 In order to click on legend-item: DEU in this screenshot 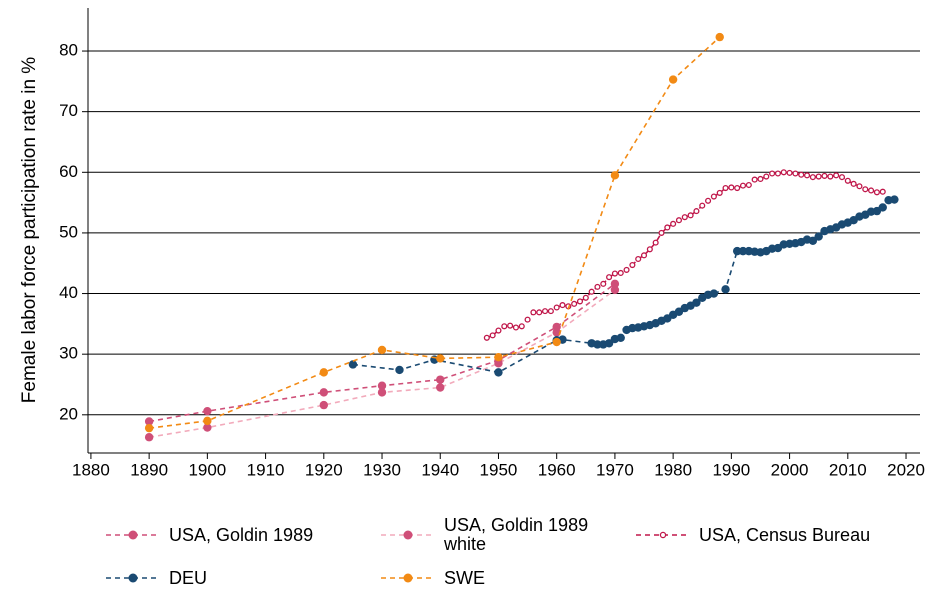, I will do `click(156, 578)`.